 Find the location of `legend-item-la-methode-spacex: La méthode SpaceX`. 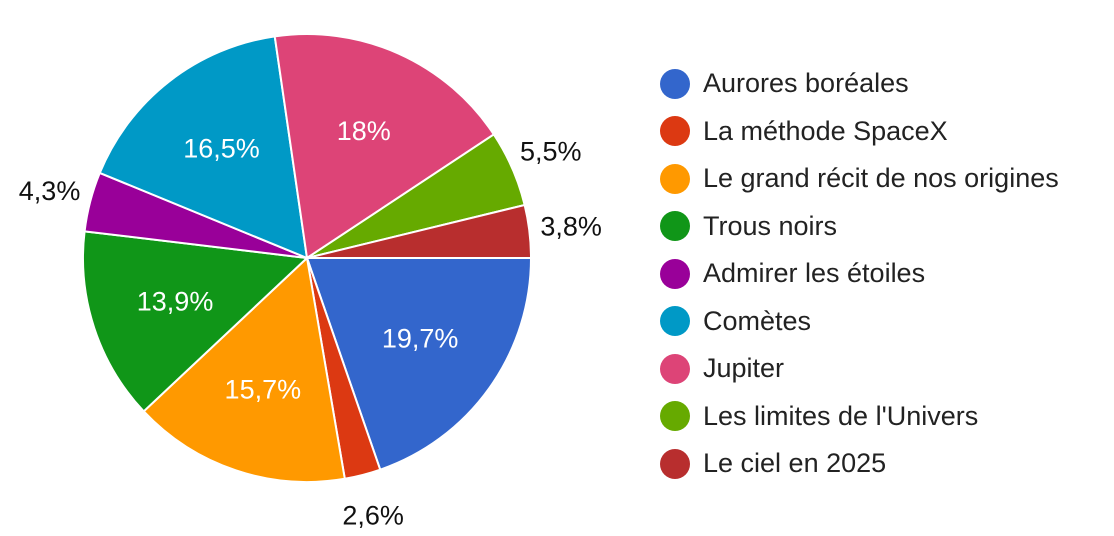

legend-item-la-methode-spacex: La méthode SpaceX is located at coordinates (859, 132).